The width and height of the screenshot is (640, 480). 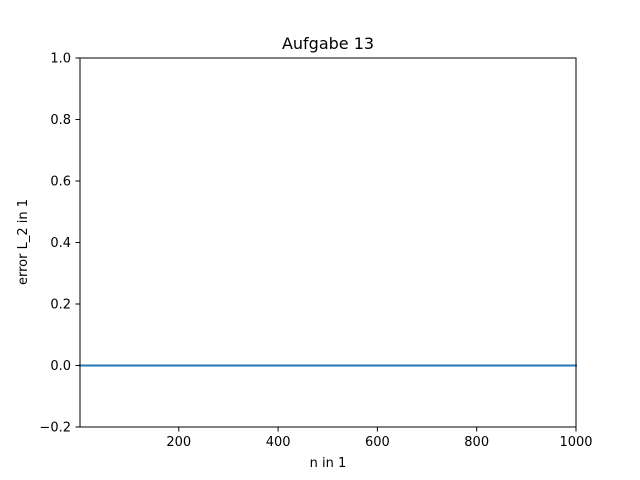 I want to click on y-tick-label: 0.6, so click(x=60, y=182).